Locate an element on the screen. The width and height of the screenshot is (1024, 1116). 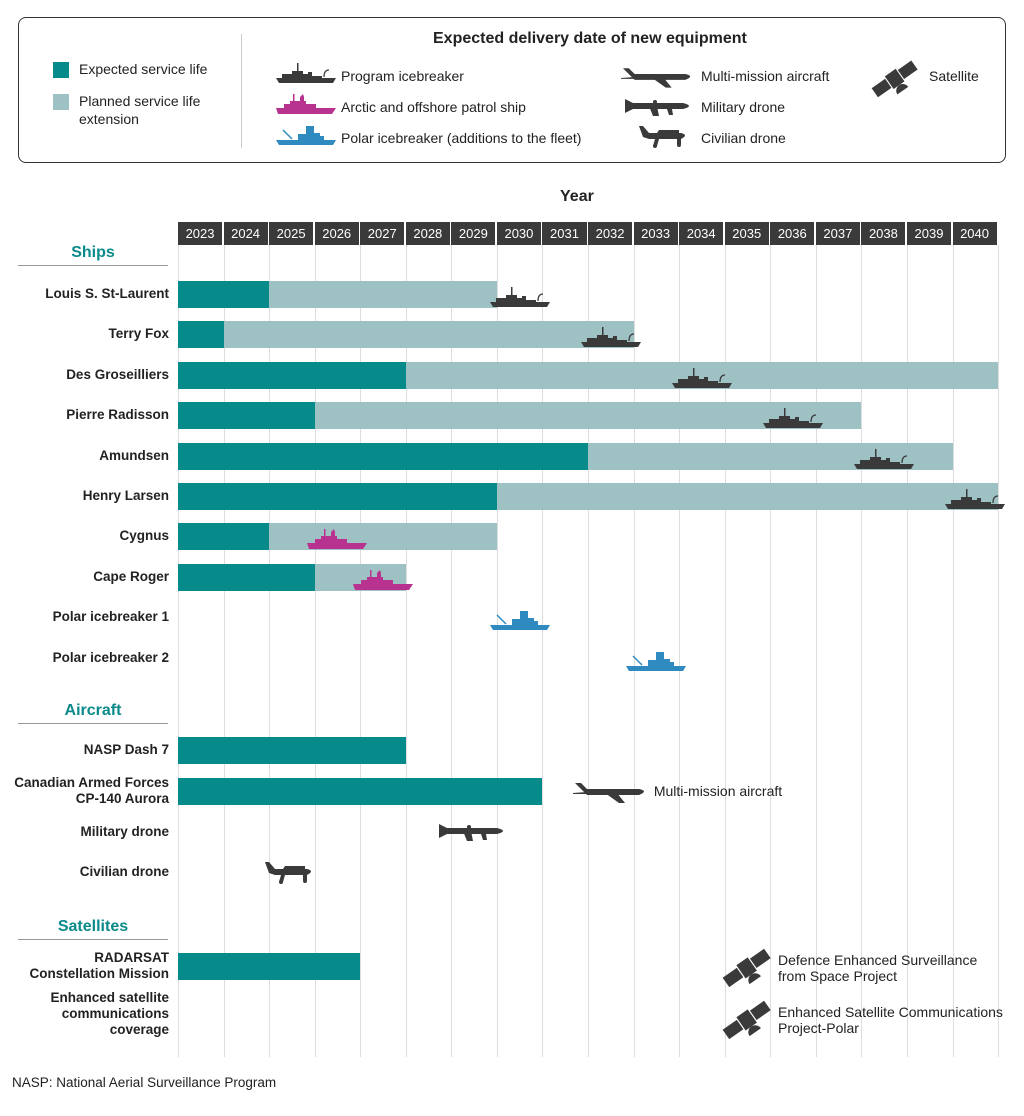
year-tick-label: 2037 is located at coordinates (838, 233).